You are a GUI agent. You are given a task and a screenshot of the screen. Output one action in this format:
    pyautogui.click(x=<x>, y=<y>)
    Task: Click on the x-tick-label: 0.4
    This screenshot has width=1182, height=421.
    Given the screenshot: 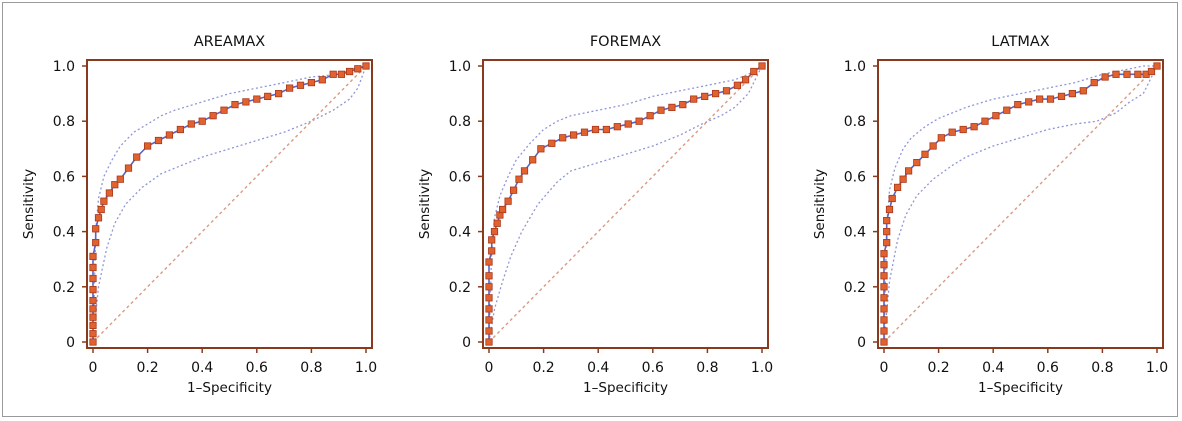 What is the action you would take?
    pyautogui.click(x=202, y=368)
    